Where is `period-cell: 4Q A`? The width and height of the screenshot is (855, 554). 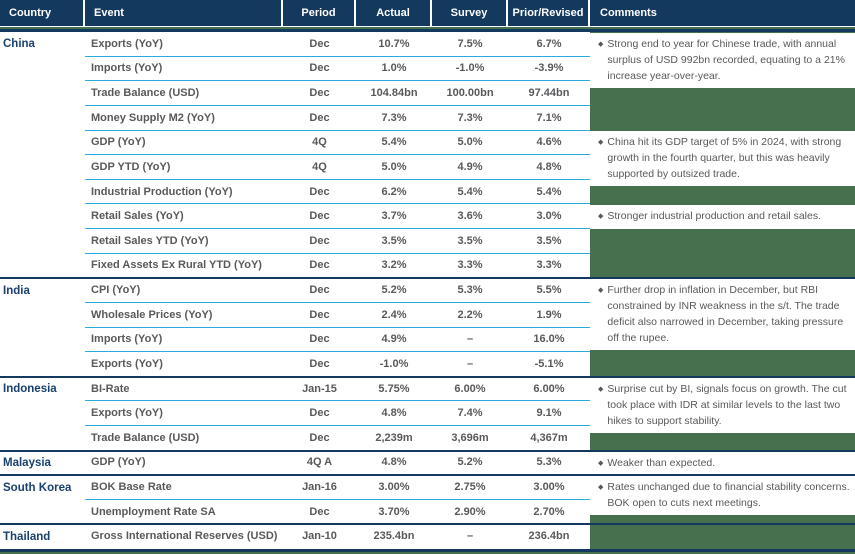
period-cell: 4Q A is located at coordinates (319, 462).